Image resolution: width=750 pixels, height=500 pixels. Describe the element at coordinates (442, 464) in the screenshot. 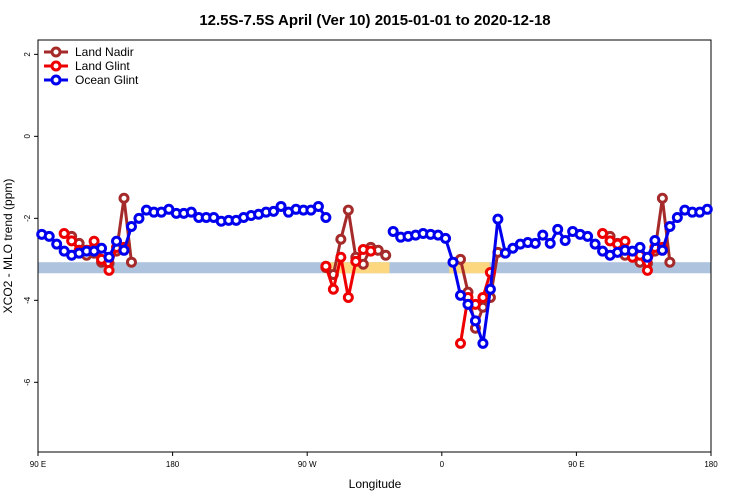

I see `x-tick-label: 0` at that location.